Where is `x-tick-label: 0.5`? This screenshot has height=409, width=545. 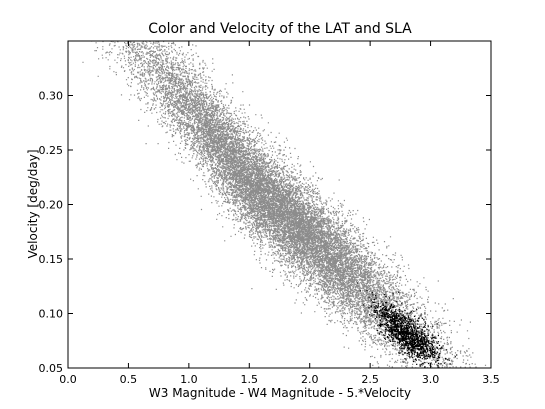
x-tick-label: 0.5 is located at coordinates (129, 379).